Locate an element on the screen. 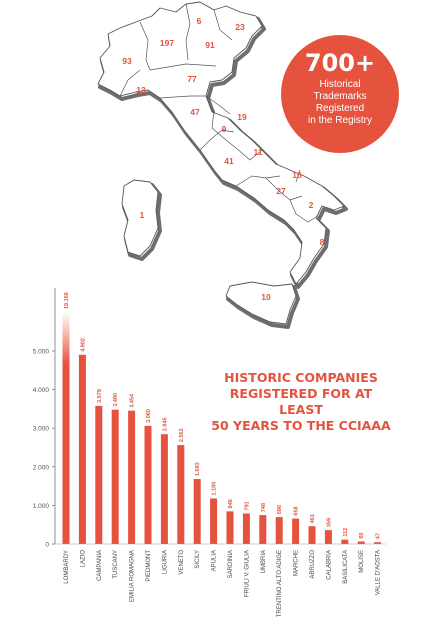 This screenshot has height=638, width=425. region-number: 8 is located at coordinates (322, 242).